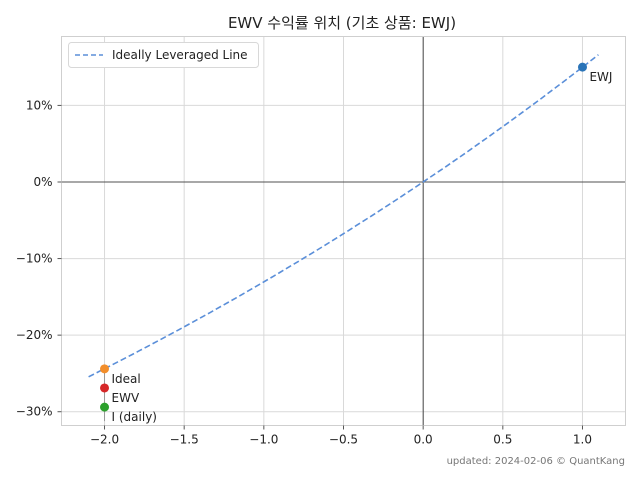 The image size is (640, 480). Describe the element at coordinates (536, 461) in the screenshot. I see `footer-credit: updated: 2024-02-06 © QuantKang` at that location.